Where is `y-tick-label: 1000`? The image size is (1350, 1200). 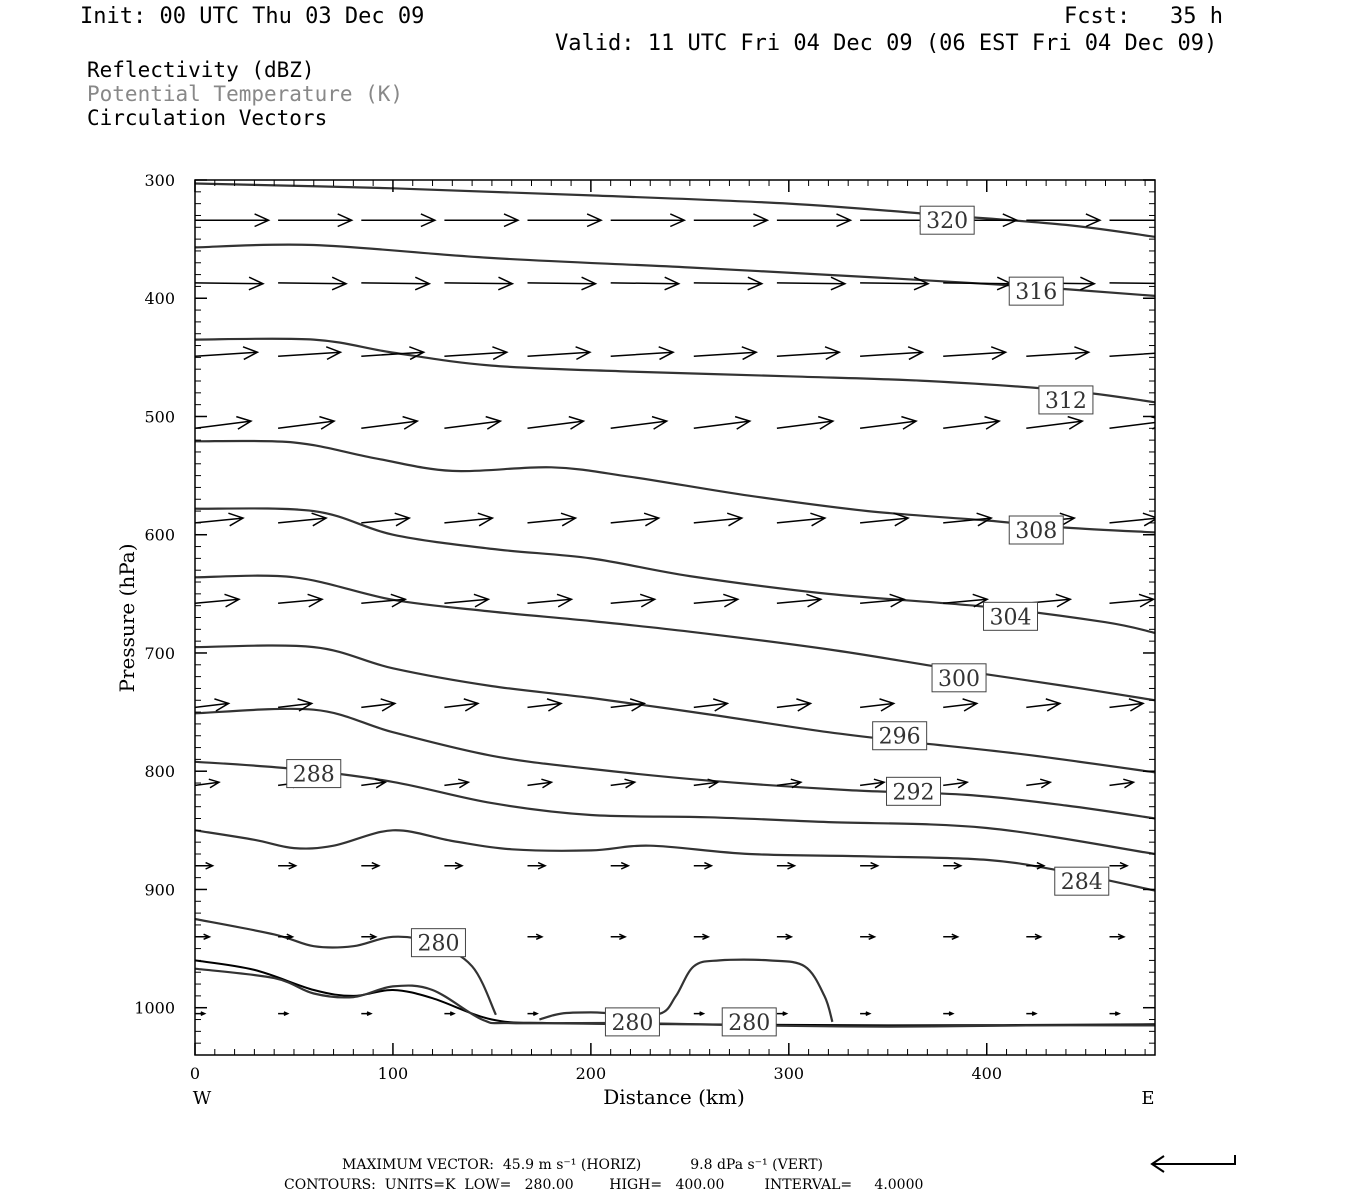 y-tick-label: 1000 is located at coordinates (154, 1008).